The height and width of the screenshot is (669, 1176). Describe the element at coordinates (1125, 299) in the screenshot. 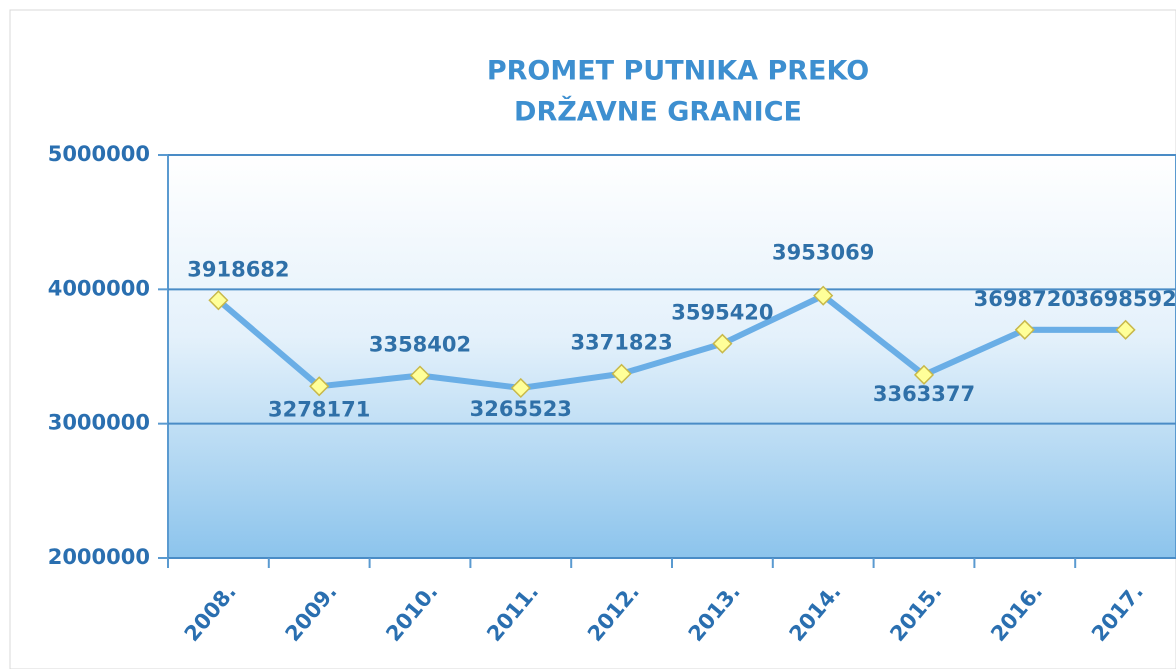

I see `data-label: 3698592` at that location.